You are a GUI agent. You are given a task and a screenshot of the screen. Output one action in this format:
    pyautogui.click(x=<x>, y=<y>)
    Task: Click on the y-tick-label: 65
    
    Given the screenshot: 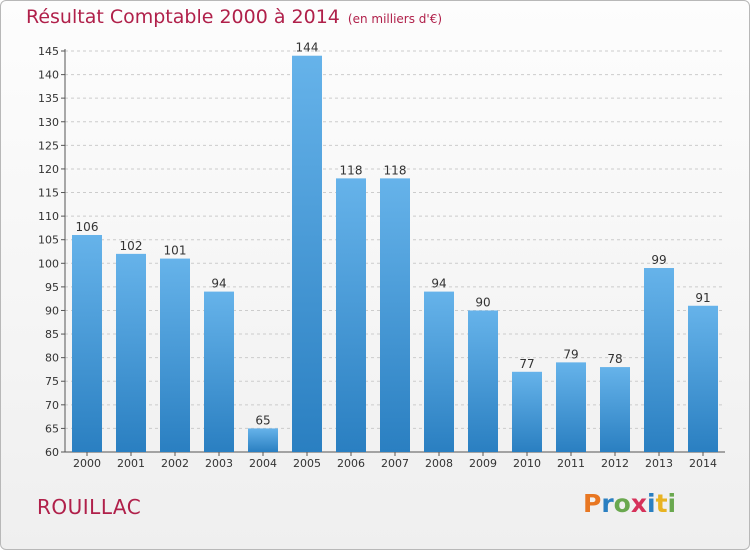 What is the action you would take?
    pyautogui.click(x=52, y=428)
    